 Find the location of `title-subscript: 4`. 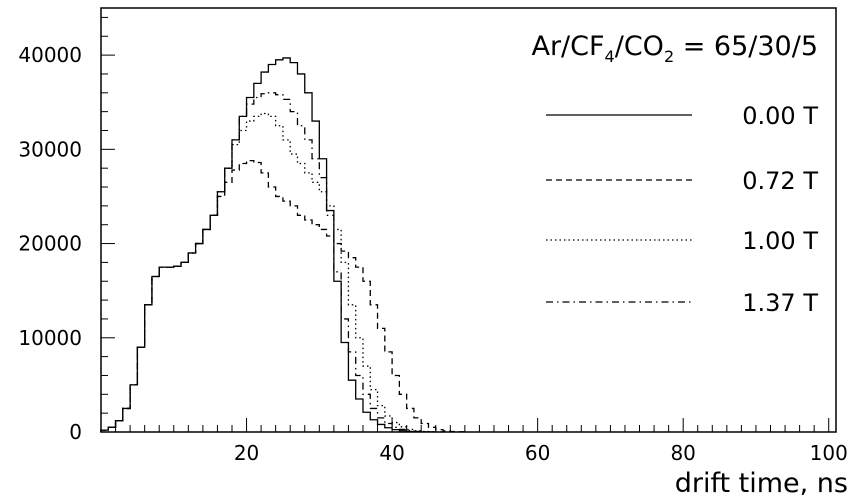

title-subscript: 4 is located at coordinates (610, 56).